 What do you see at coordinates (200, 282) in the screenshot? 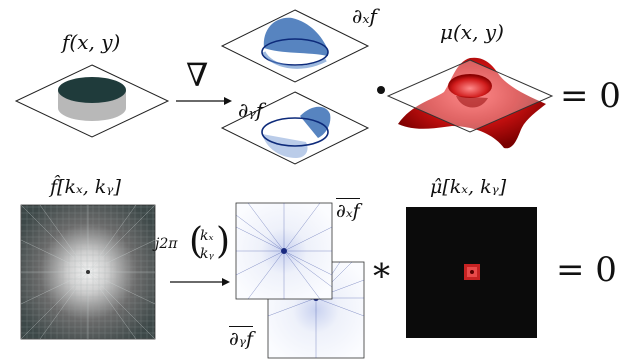
I see `spectral-arrow` at bounding box center [200, 282].